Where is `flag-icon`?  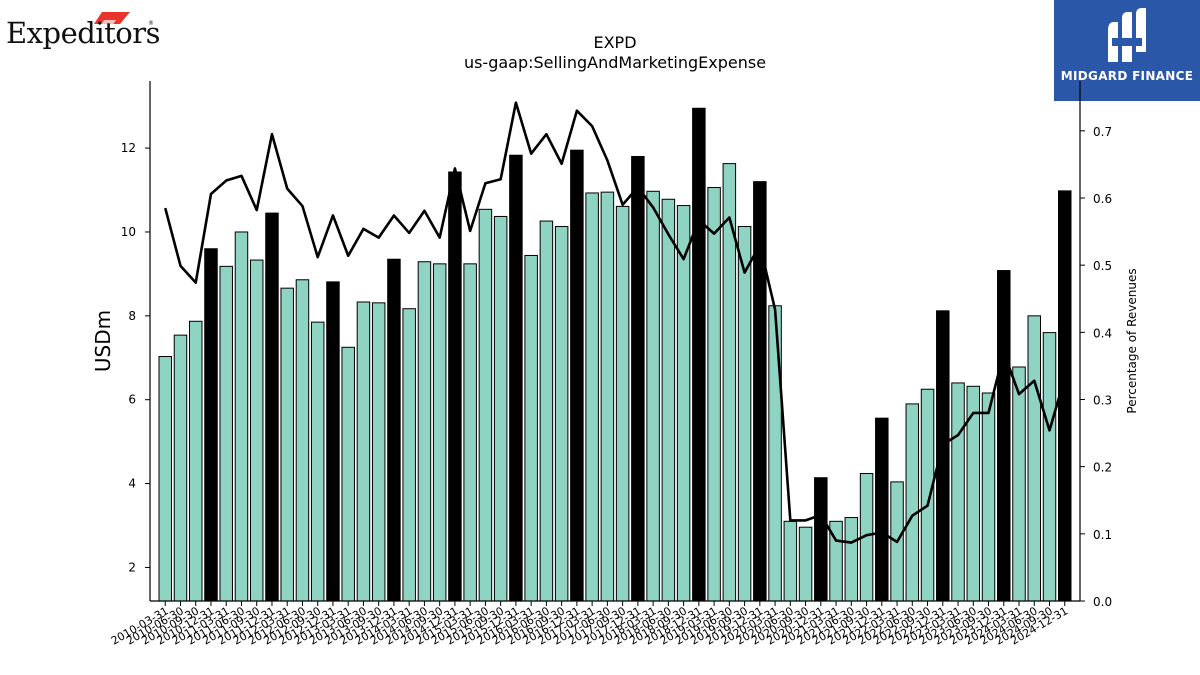
flag-icon is located at coordinates (112, 19).